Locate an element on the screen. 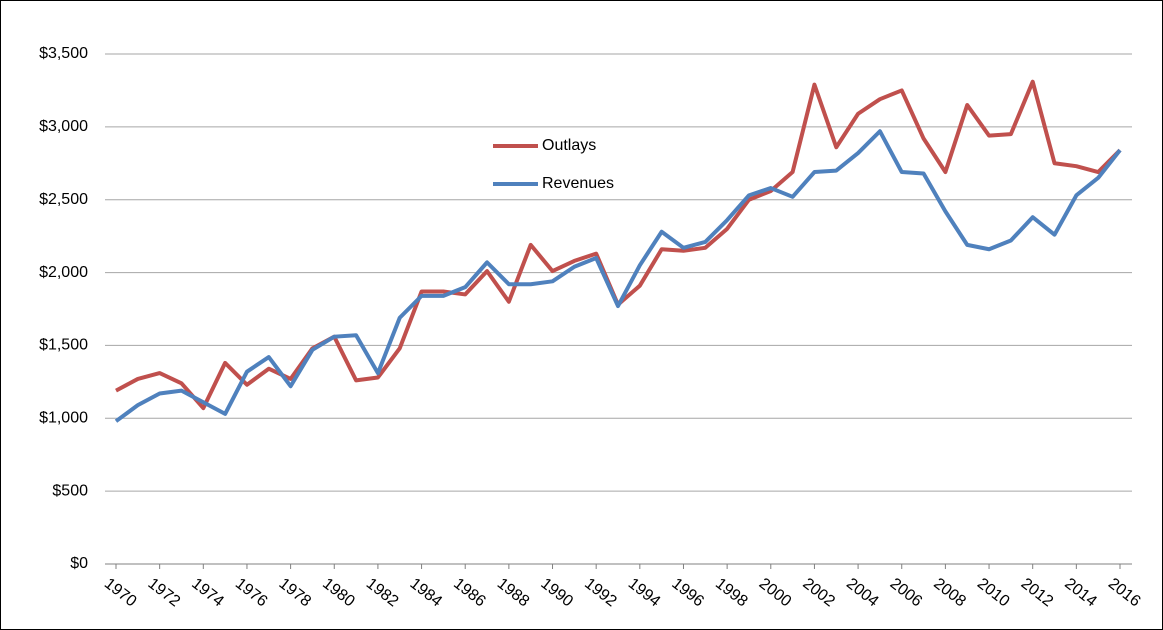  y-tick-label: $1,500 is located at coordinates (63, 345).